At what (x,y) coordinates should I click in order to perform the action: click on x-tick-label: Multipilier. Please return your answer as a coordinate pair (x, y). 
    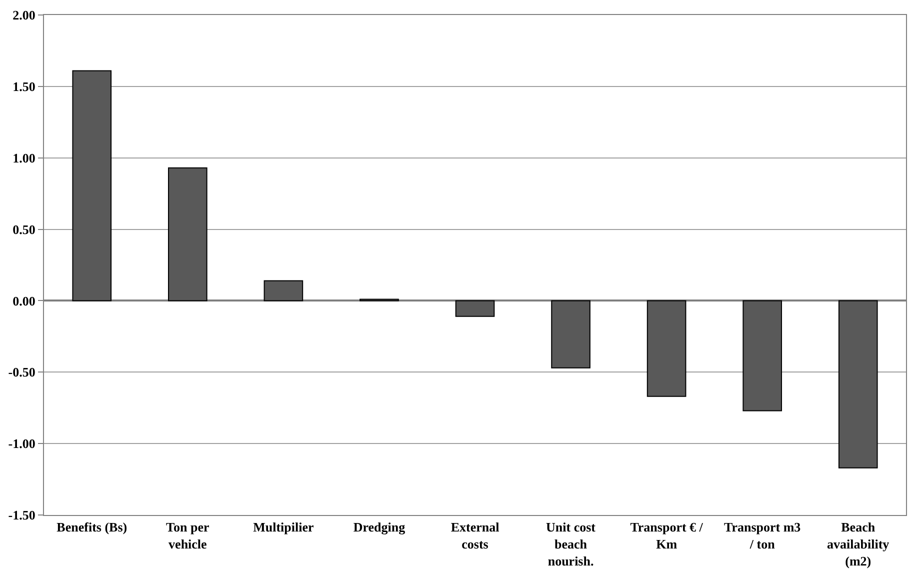
    Looking at the image, I should click on (283, 527).